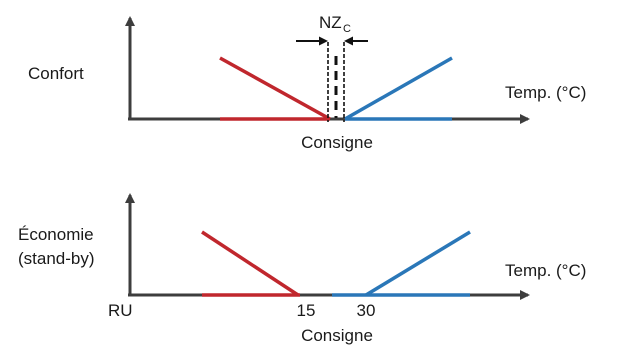  Describe the element at coordinates (120, 310) in the screenshot. I see `economy-origin-label: RU` at that location.